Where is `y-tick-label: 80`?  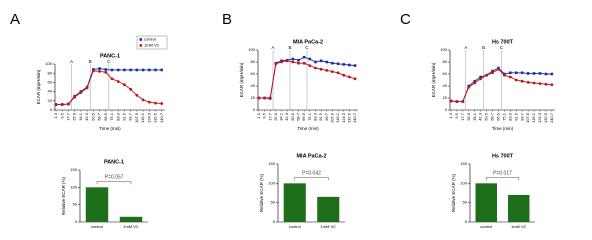 y-tick-label: 80 is located at coordinates (445, 61).